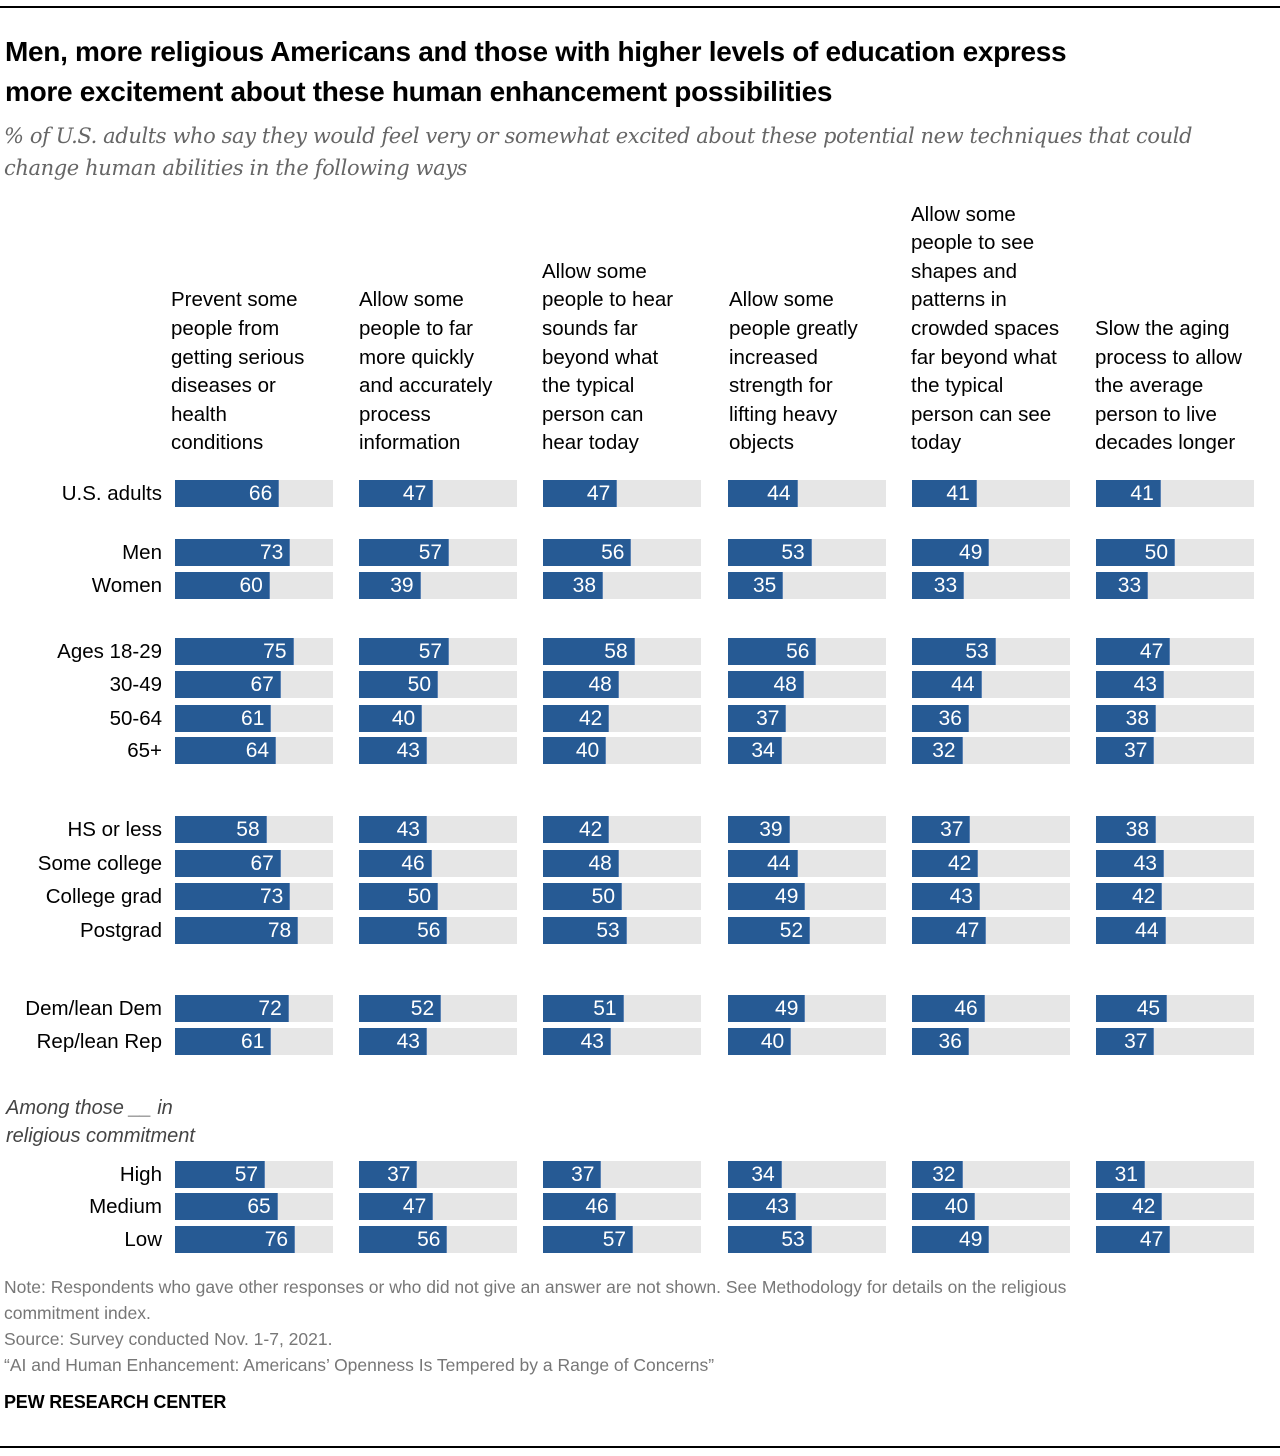 The image size is (1280, 1456). I want to click on panel-header-line: person to live, so click(1156, 414).